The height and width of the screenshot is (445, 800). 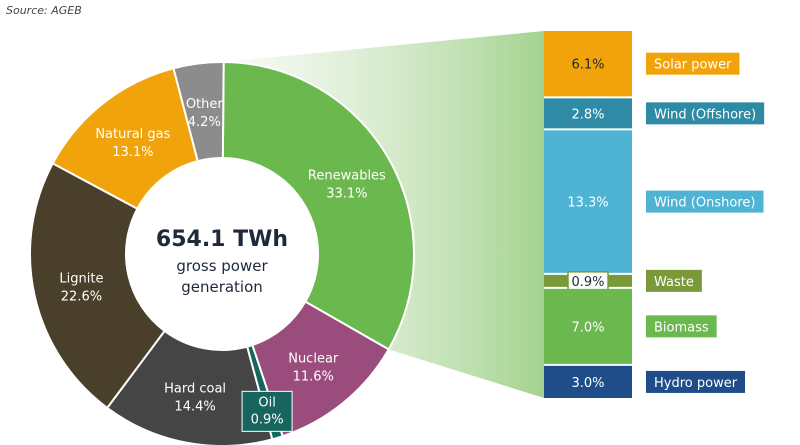 I want to click on legend-label-biomass: Biomass, so click(x=681, y=327).